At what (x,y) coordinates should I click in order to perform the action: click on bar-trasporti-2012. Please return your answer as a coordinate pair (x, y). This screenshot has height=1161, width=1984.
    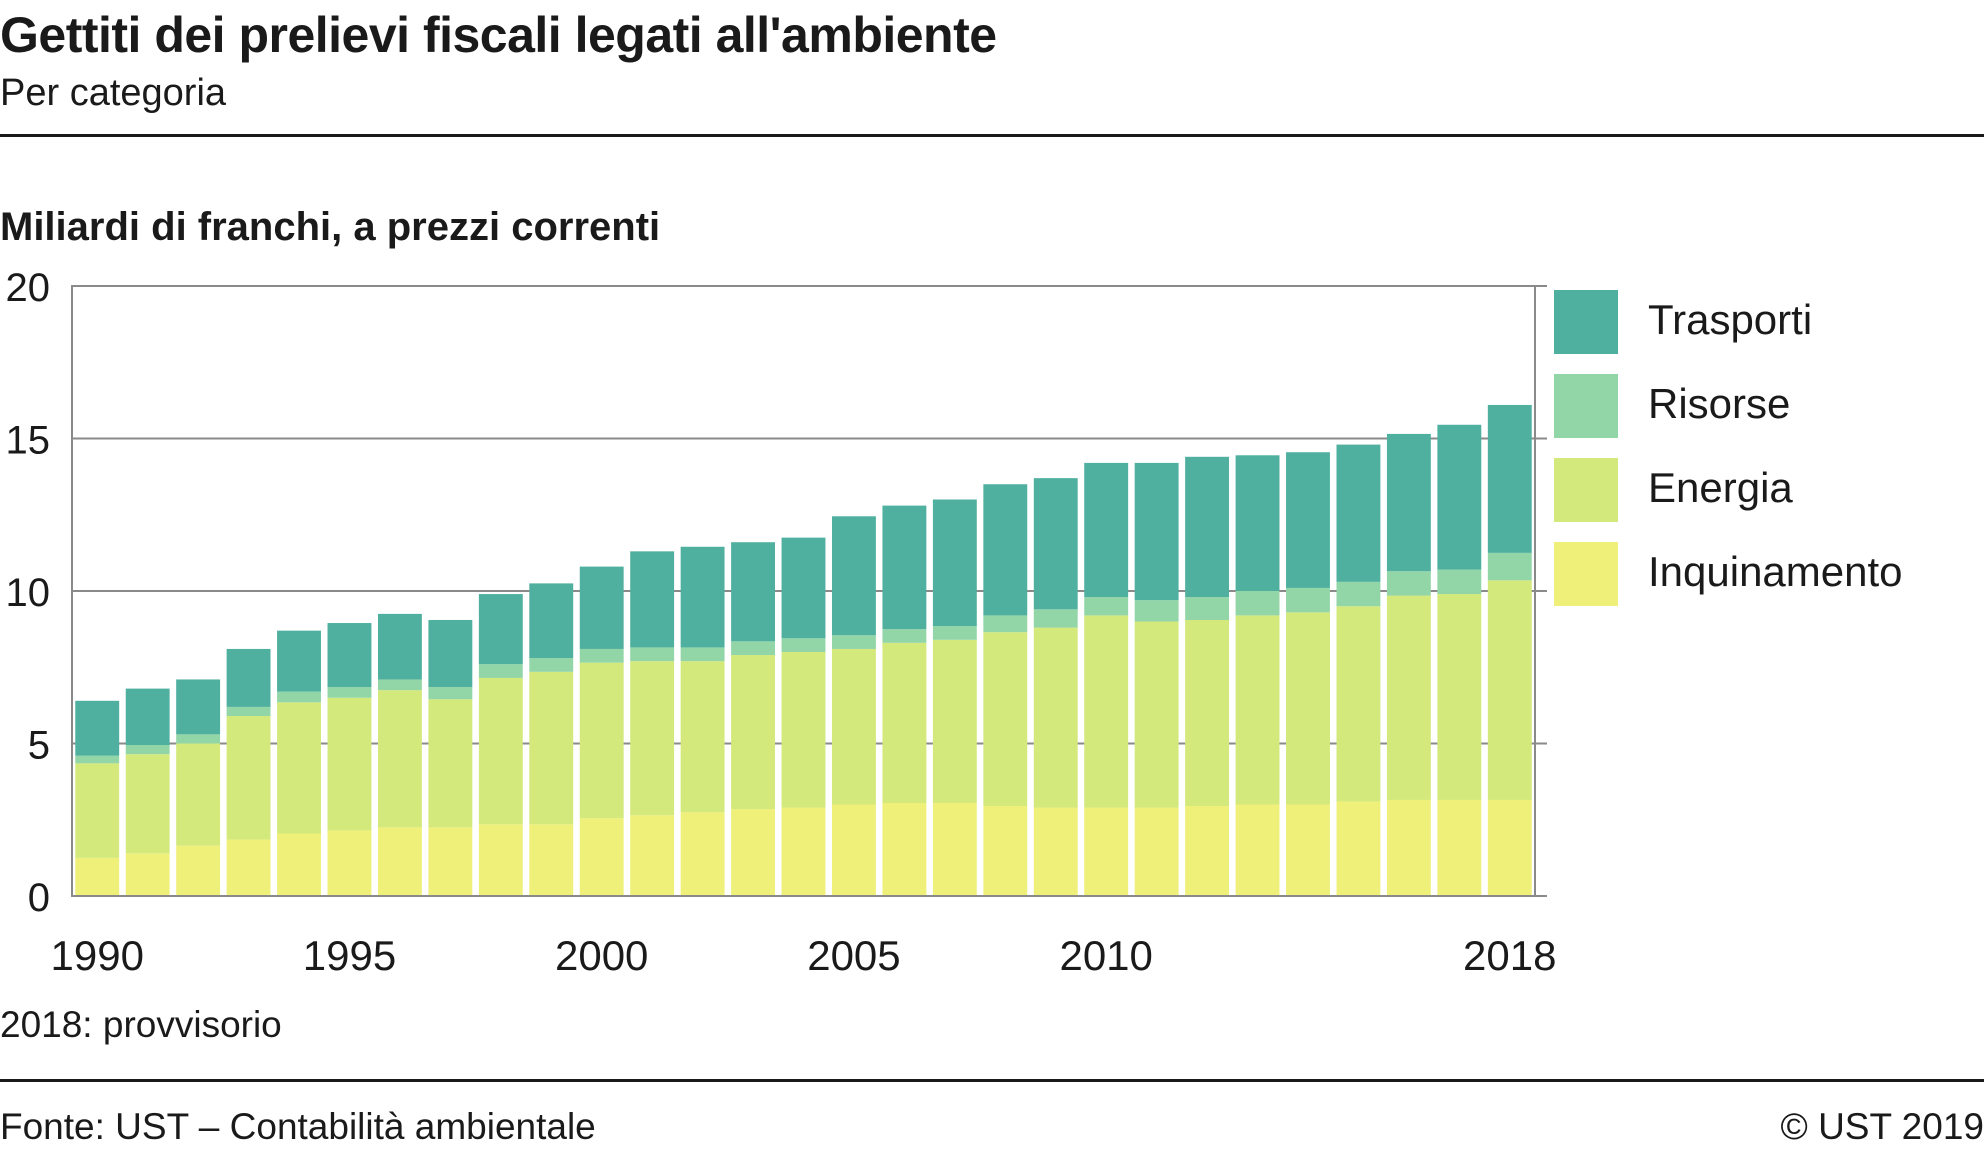
    Looking at the image, I should click on (1207, 527).